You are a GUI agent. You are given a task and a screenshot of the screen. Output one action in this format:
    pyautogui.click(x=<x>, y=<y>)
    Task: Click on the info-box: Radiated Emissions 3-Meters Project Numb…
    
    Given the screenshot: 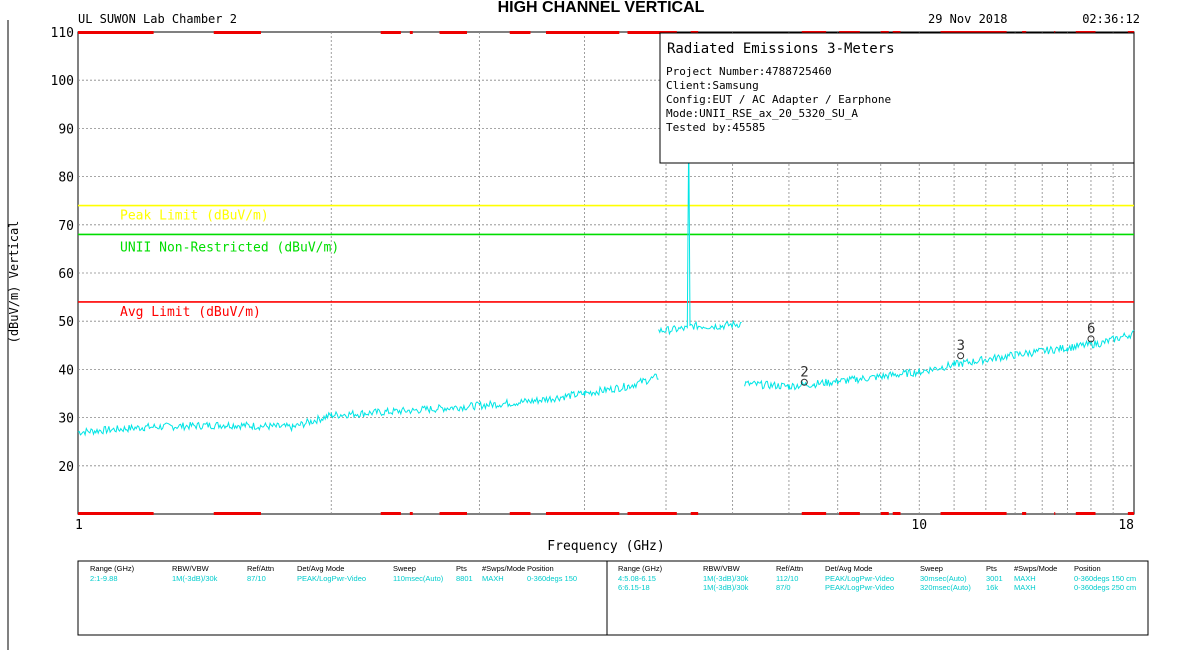 What is the action you would take?
    pyautogui.click(x=897, y=98)
    